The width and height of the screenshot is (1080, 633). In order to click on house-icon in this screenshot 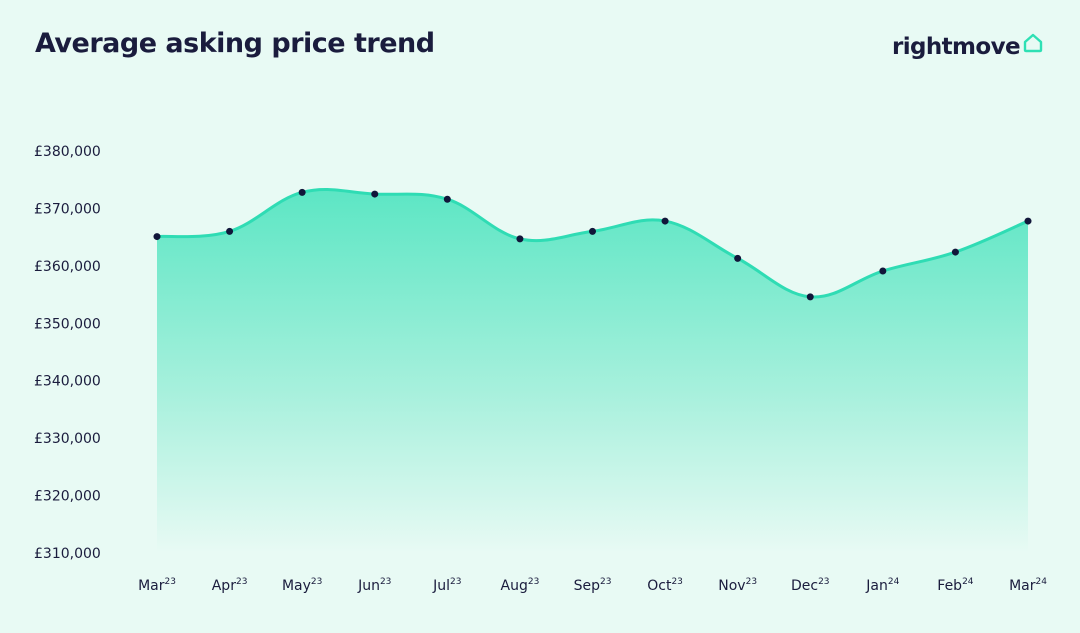, I will do `click(1033, 43)`.